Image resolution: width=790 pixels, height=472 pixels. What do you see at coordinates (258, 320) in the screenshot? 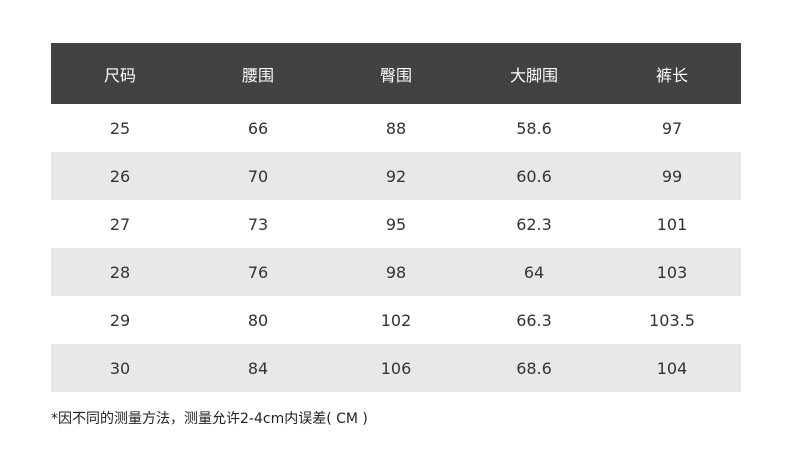
I see `table-cell: 80` at bounding box center [258, 320].